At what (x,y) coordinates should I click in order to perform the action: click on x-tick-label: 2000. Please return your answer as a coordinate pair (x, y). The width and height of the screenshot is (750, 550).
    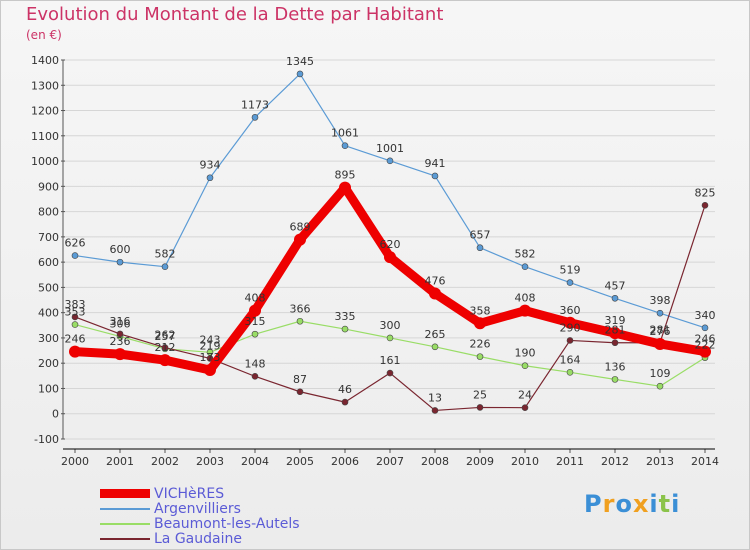
    Looking at the image, I should click on (75, 461).